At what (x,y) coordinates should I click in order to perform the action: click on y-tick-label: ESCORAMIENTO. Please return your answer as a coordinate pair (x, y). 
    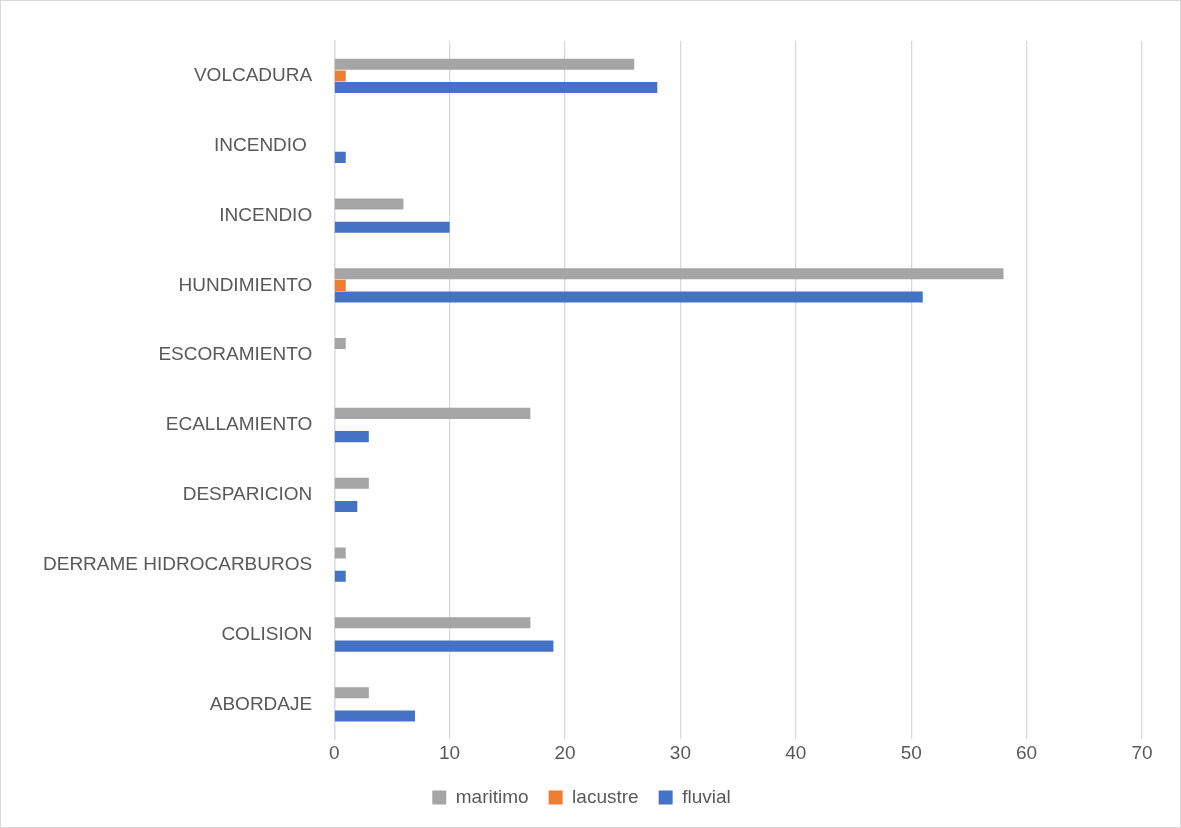
    Looking at the image, I should click on (235, 354).